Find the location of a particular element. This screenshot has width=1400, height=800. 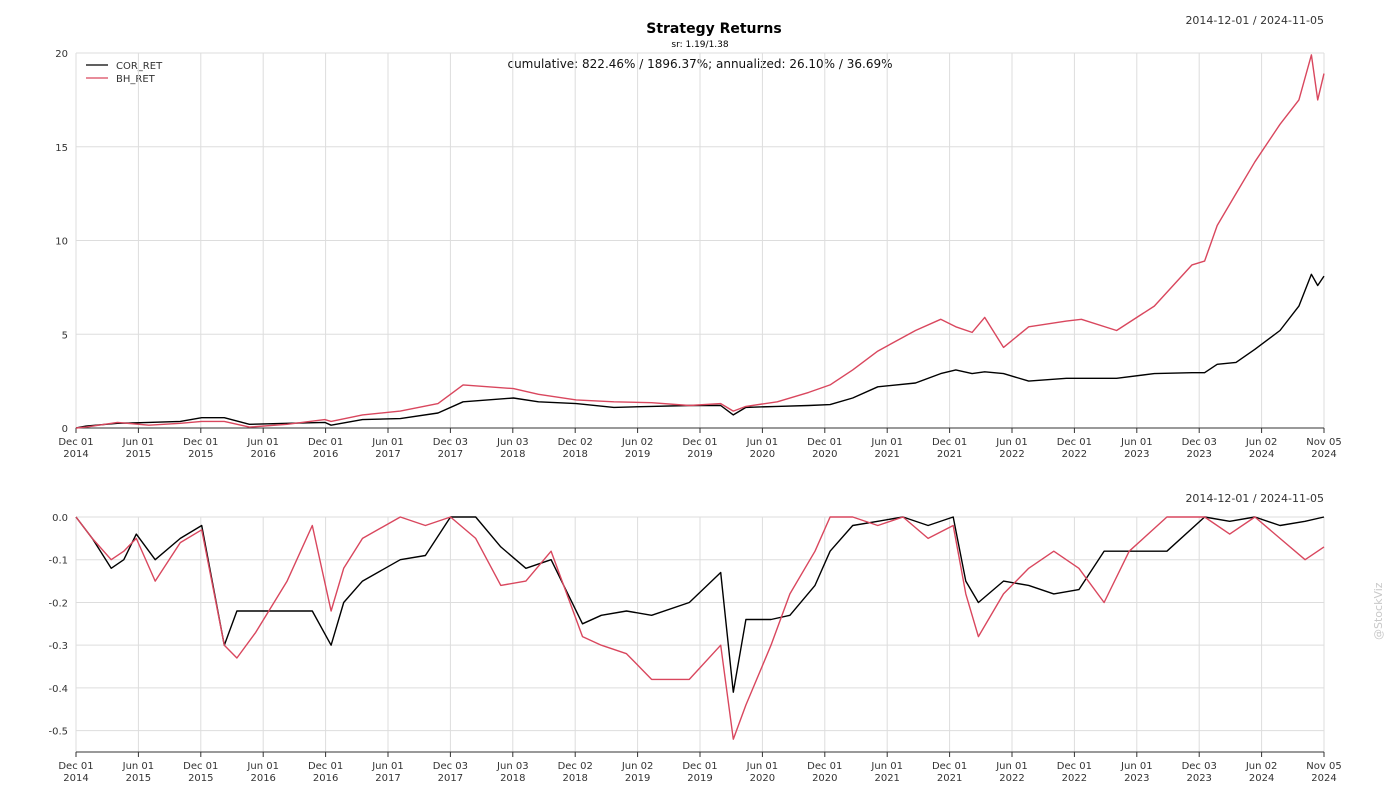

top-xtick-label: Jun 03 is located at coordinates (512, 442).